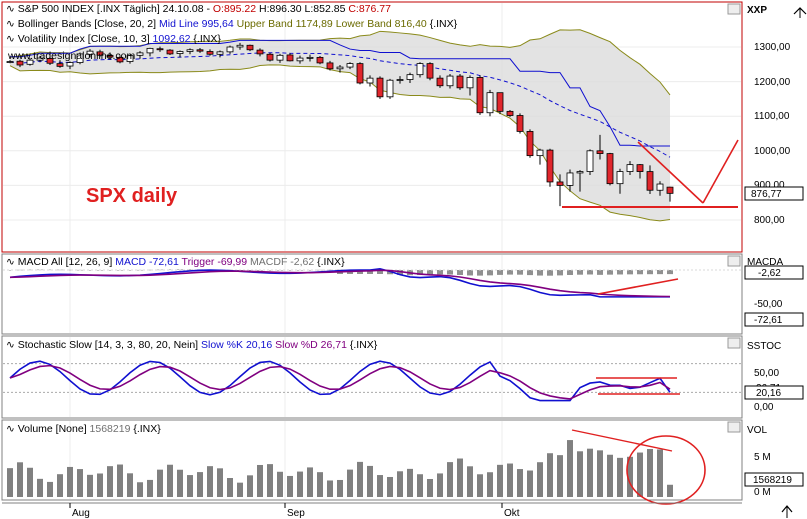  Describe the element at coordinates (768, 393) in the screenshot. I see `stoch-last-value-2: 20,16` at that location.